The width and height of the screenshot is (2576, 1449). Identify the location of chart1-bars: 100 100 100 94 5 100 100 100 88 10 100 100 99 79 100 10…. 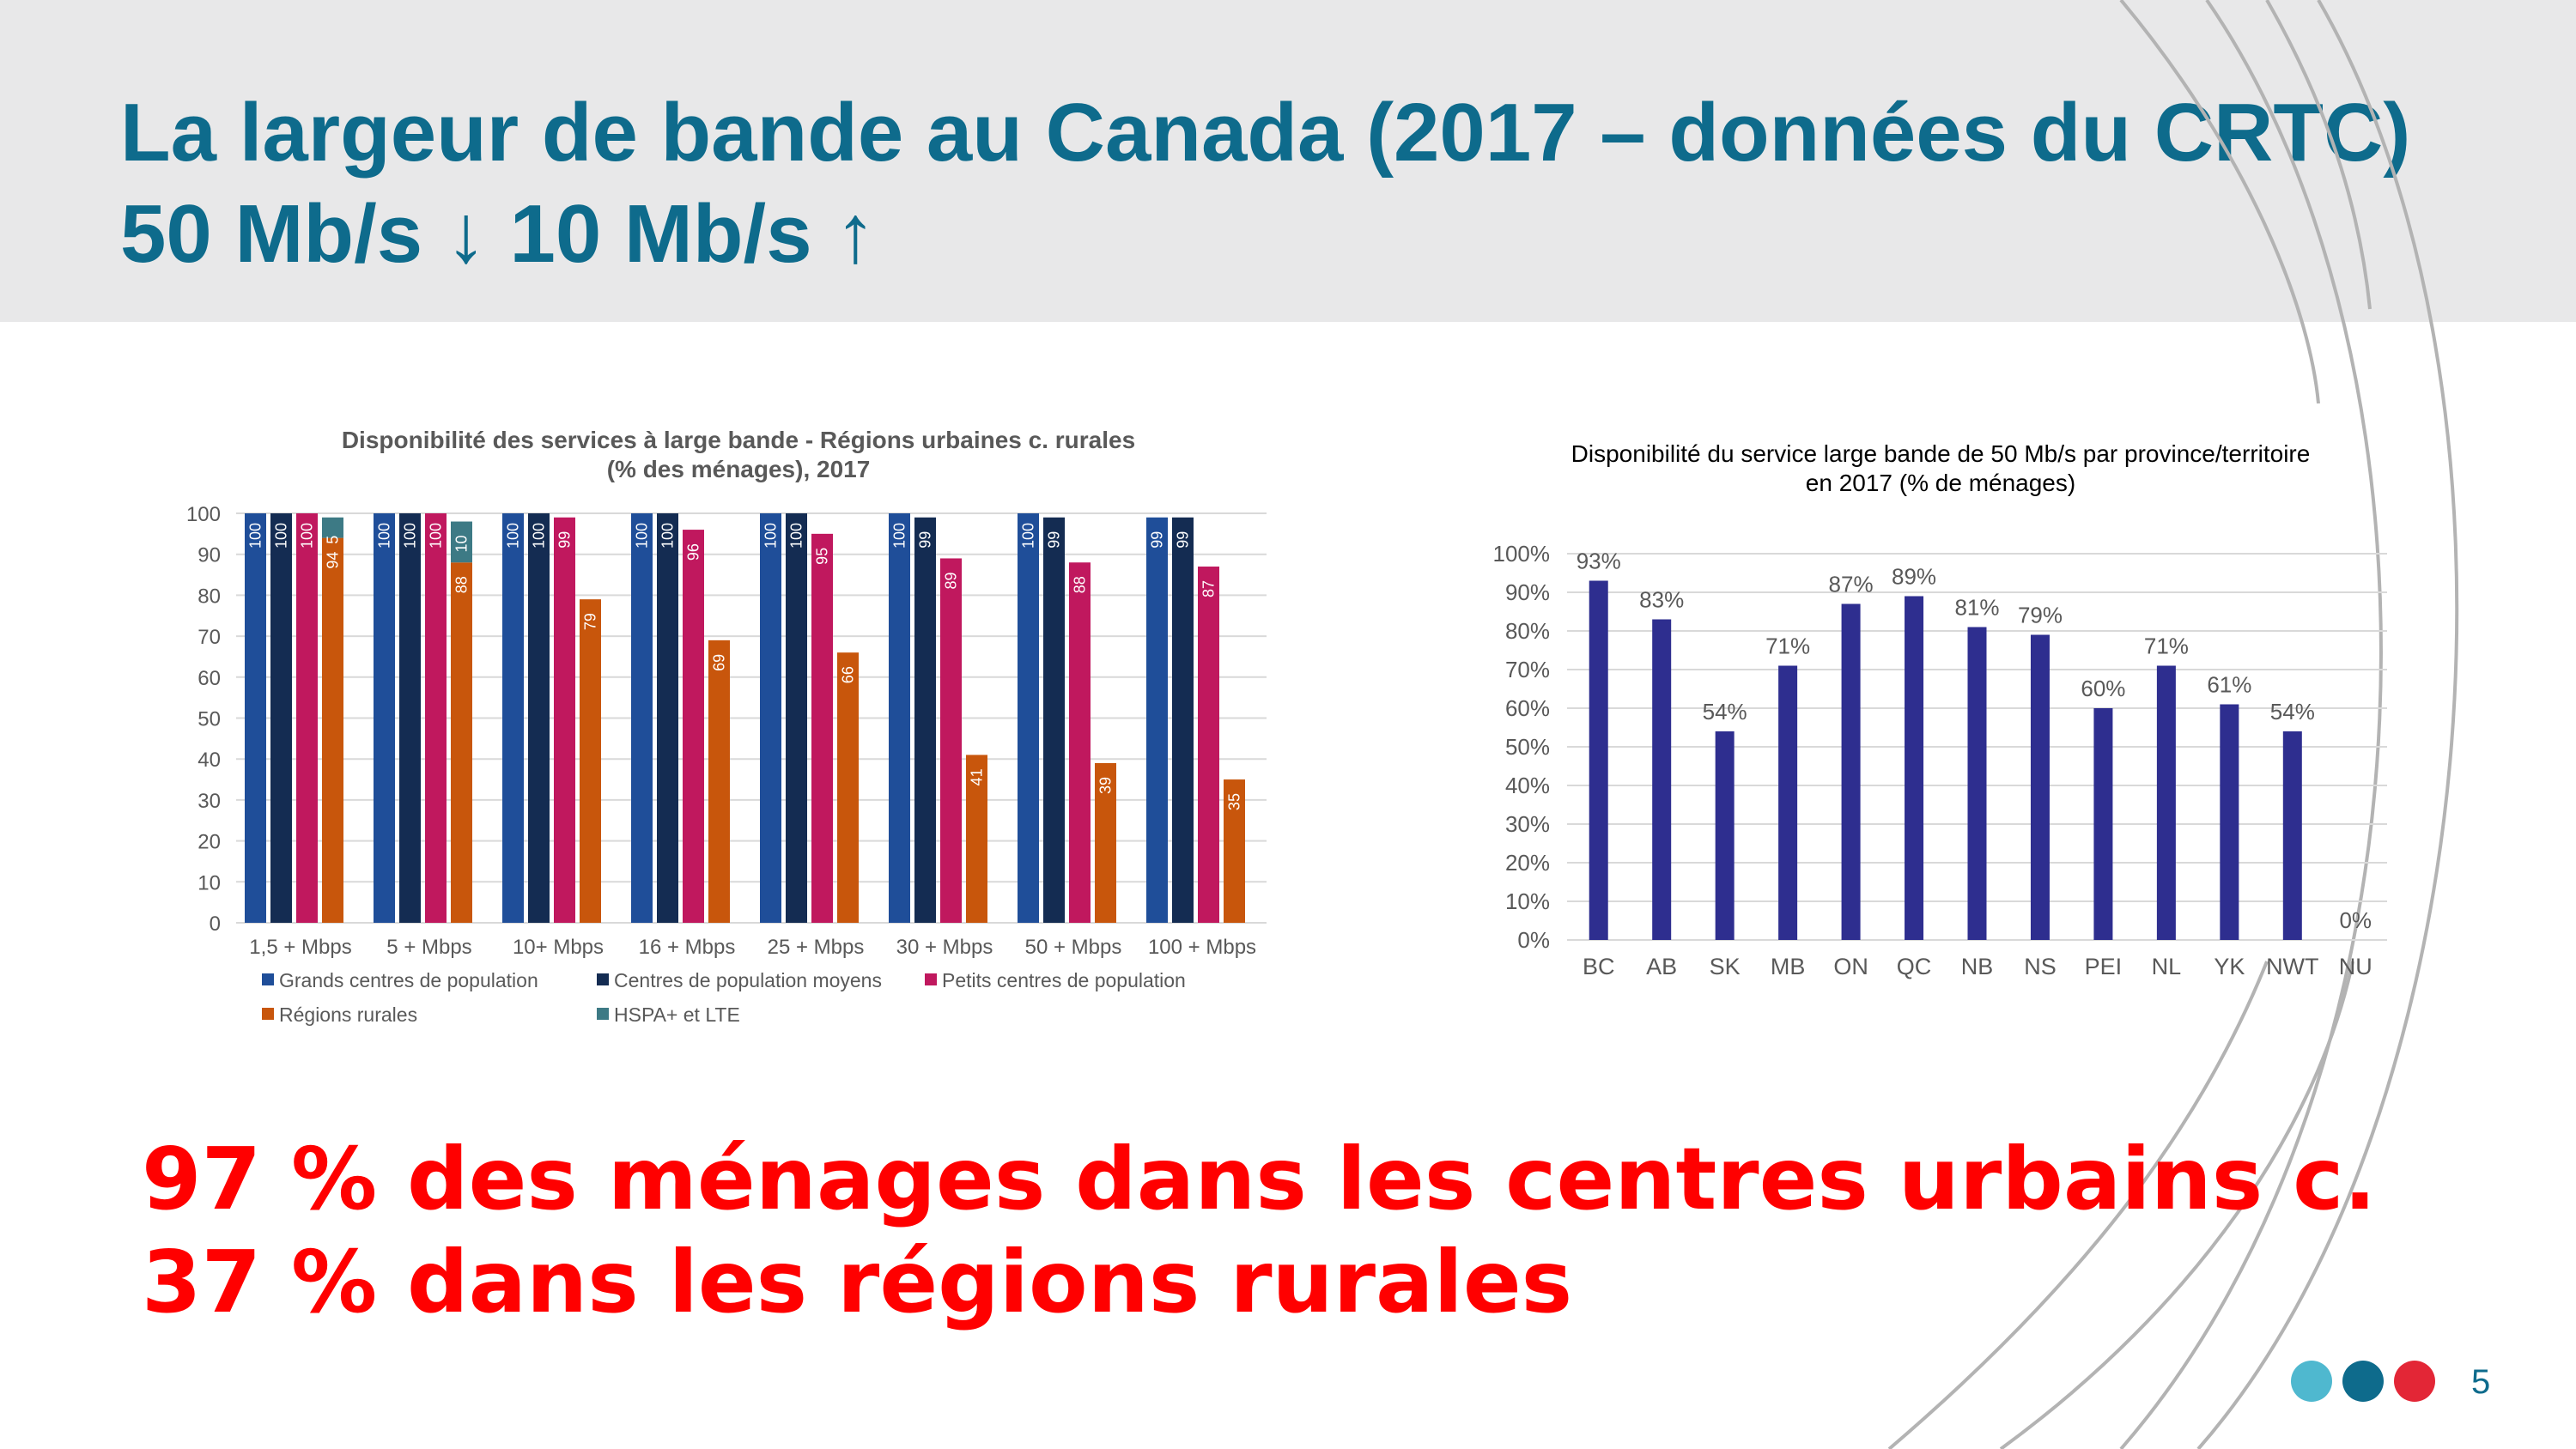
(745, 718).